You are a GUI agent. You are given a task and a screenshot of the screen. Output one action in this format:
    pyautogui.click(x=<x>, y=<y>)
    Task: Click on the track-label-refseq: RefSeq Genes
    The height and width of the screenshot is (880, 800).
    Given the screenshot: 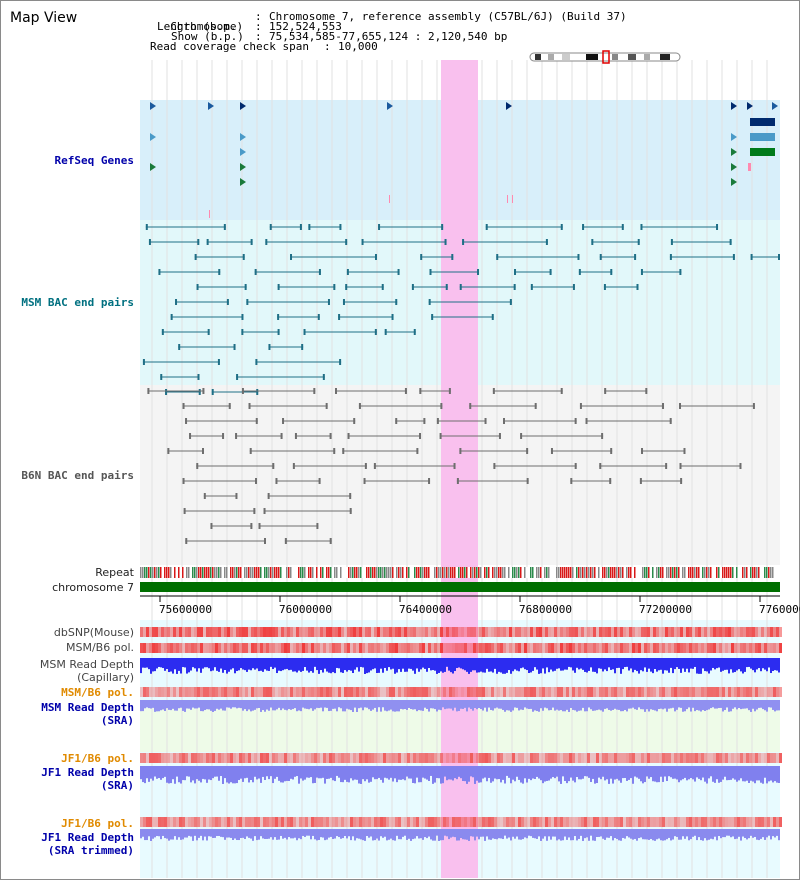 What is the action you would take?
    pyautogui.click(x=94, y=160)
    